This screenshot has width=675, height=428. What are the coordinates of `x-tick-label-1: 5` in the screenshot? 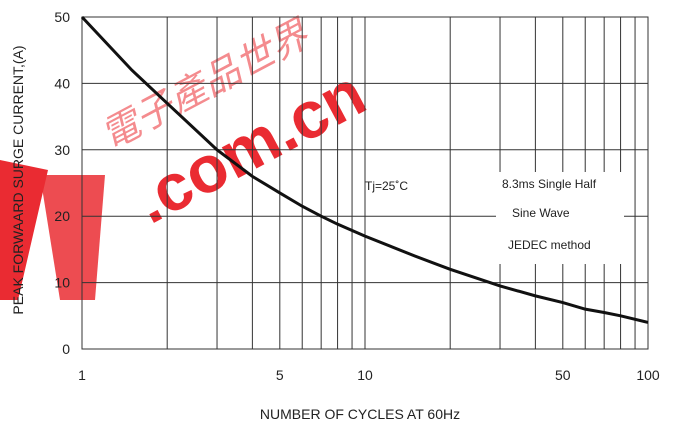 It's located at (280, 375).